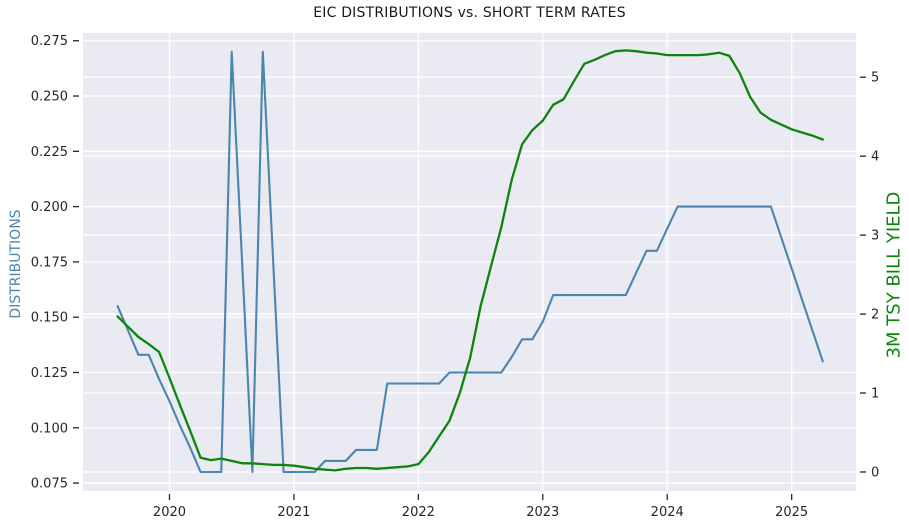 Image resolution: width=909 pixels, height=529 pixels. What do you see at coordinates (49, 97) in the screenshot?
I see `left-tick-label: 0.250` at bounding box center [49, 97].